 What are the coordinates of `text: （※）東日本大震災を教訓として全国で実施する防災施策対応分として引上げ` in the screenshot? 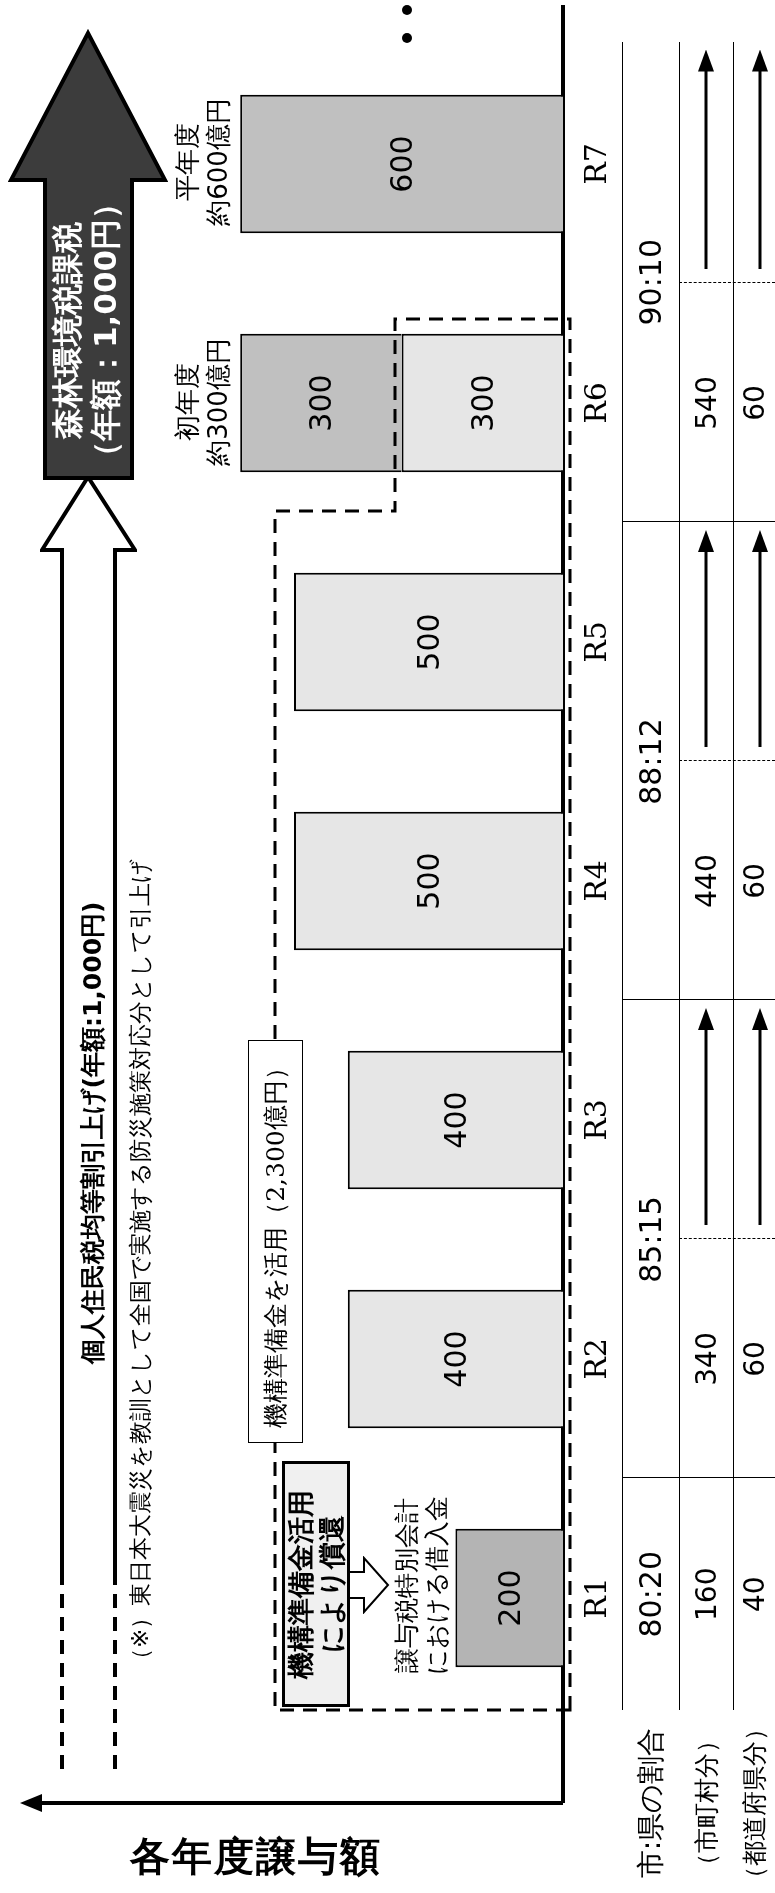 It's located at (139, 1264).